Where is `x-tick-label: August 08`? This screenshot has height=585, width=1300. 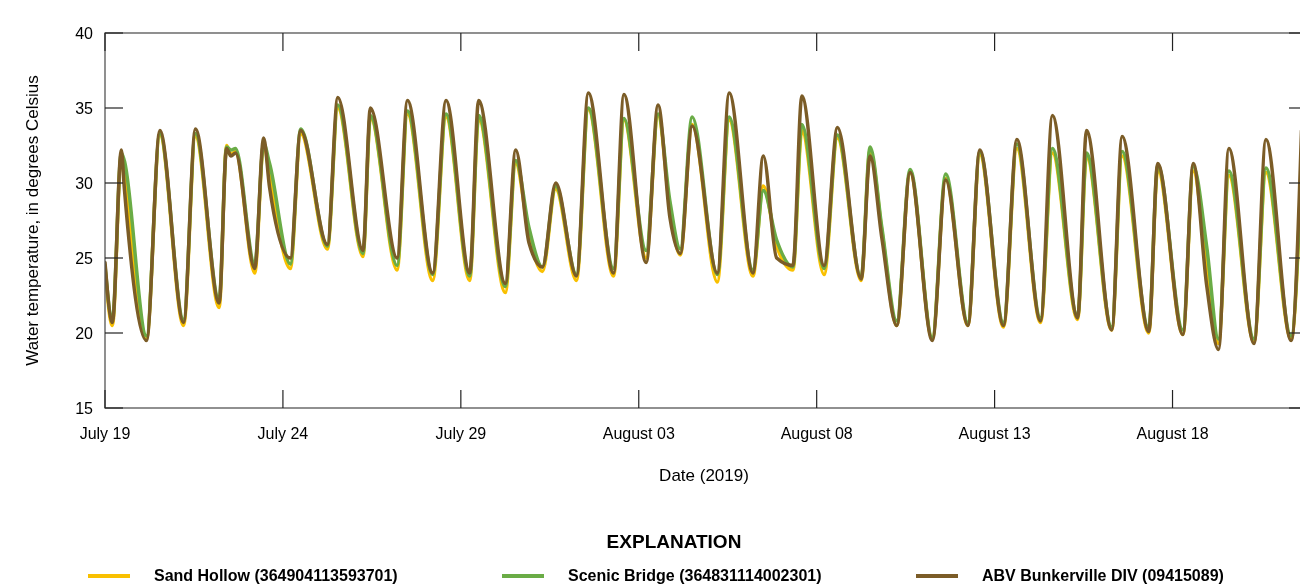 x-tick-label: August 08 is located at coordinates (816, 433).